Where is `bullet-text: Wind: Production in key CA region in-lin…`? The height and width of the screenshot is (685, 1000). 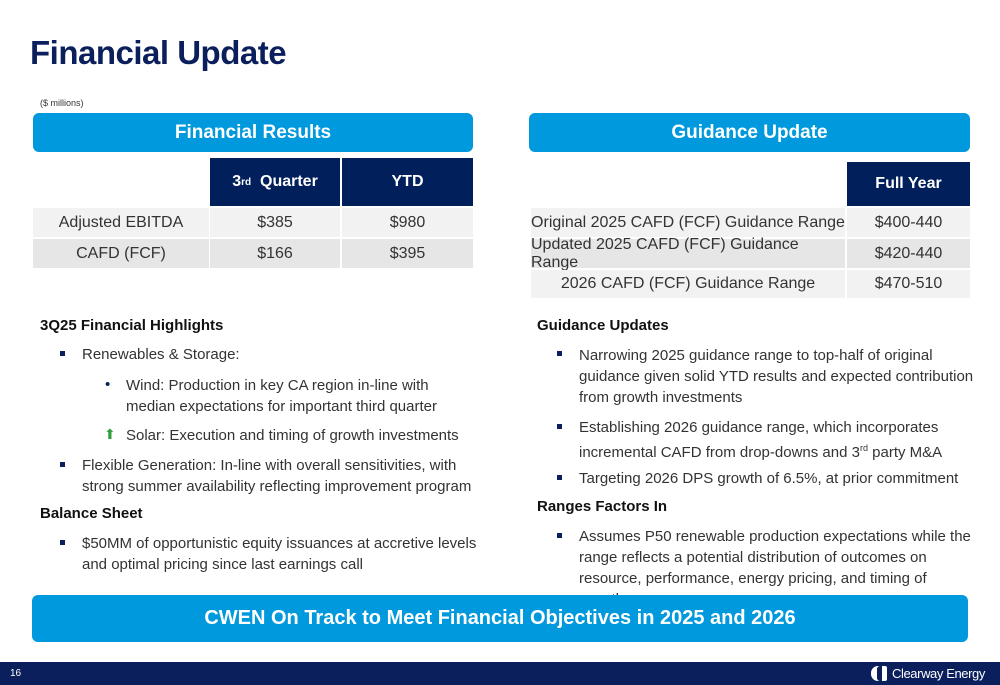
bullet-text: Wind: Production in key CA region in-lin… is located at coordinates (281, 396).